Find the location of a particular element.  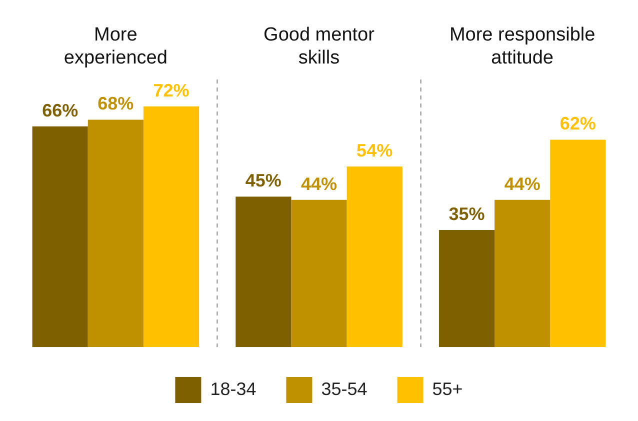

x-tick-label: More responsible attitude is located at coordinates (522, 46).